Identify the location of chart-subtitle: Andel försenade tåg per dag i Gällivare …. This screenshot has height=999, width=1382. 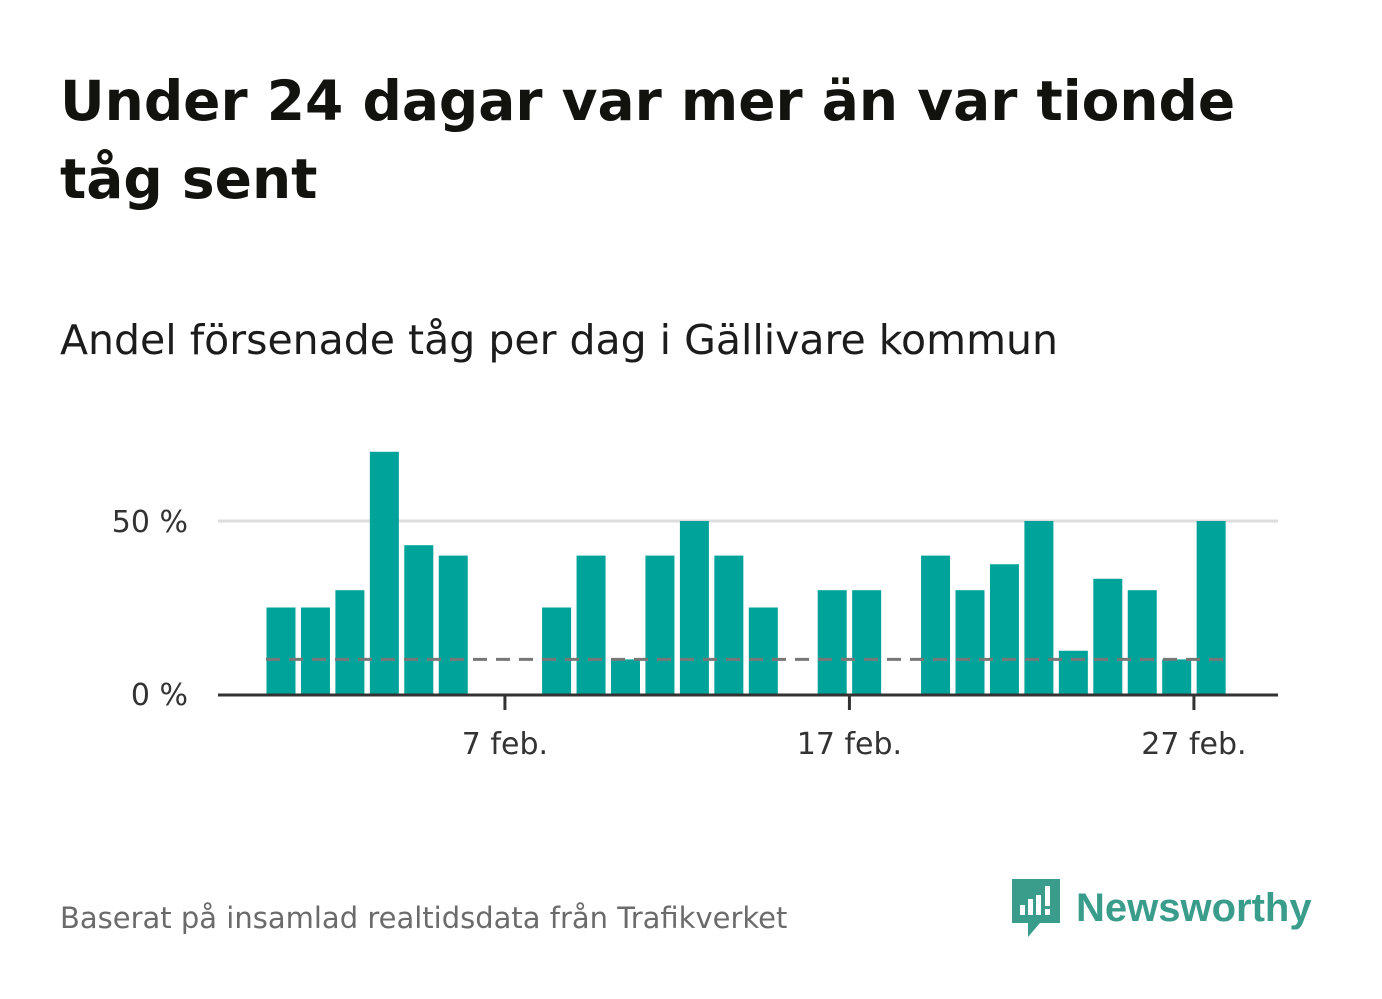
(559, 340).